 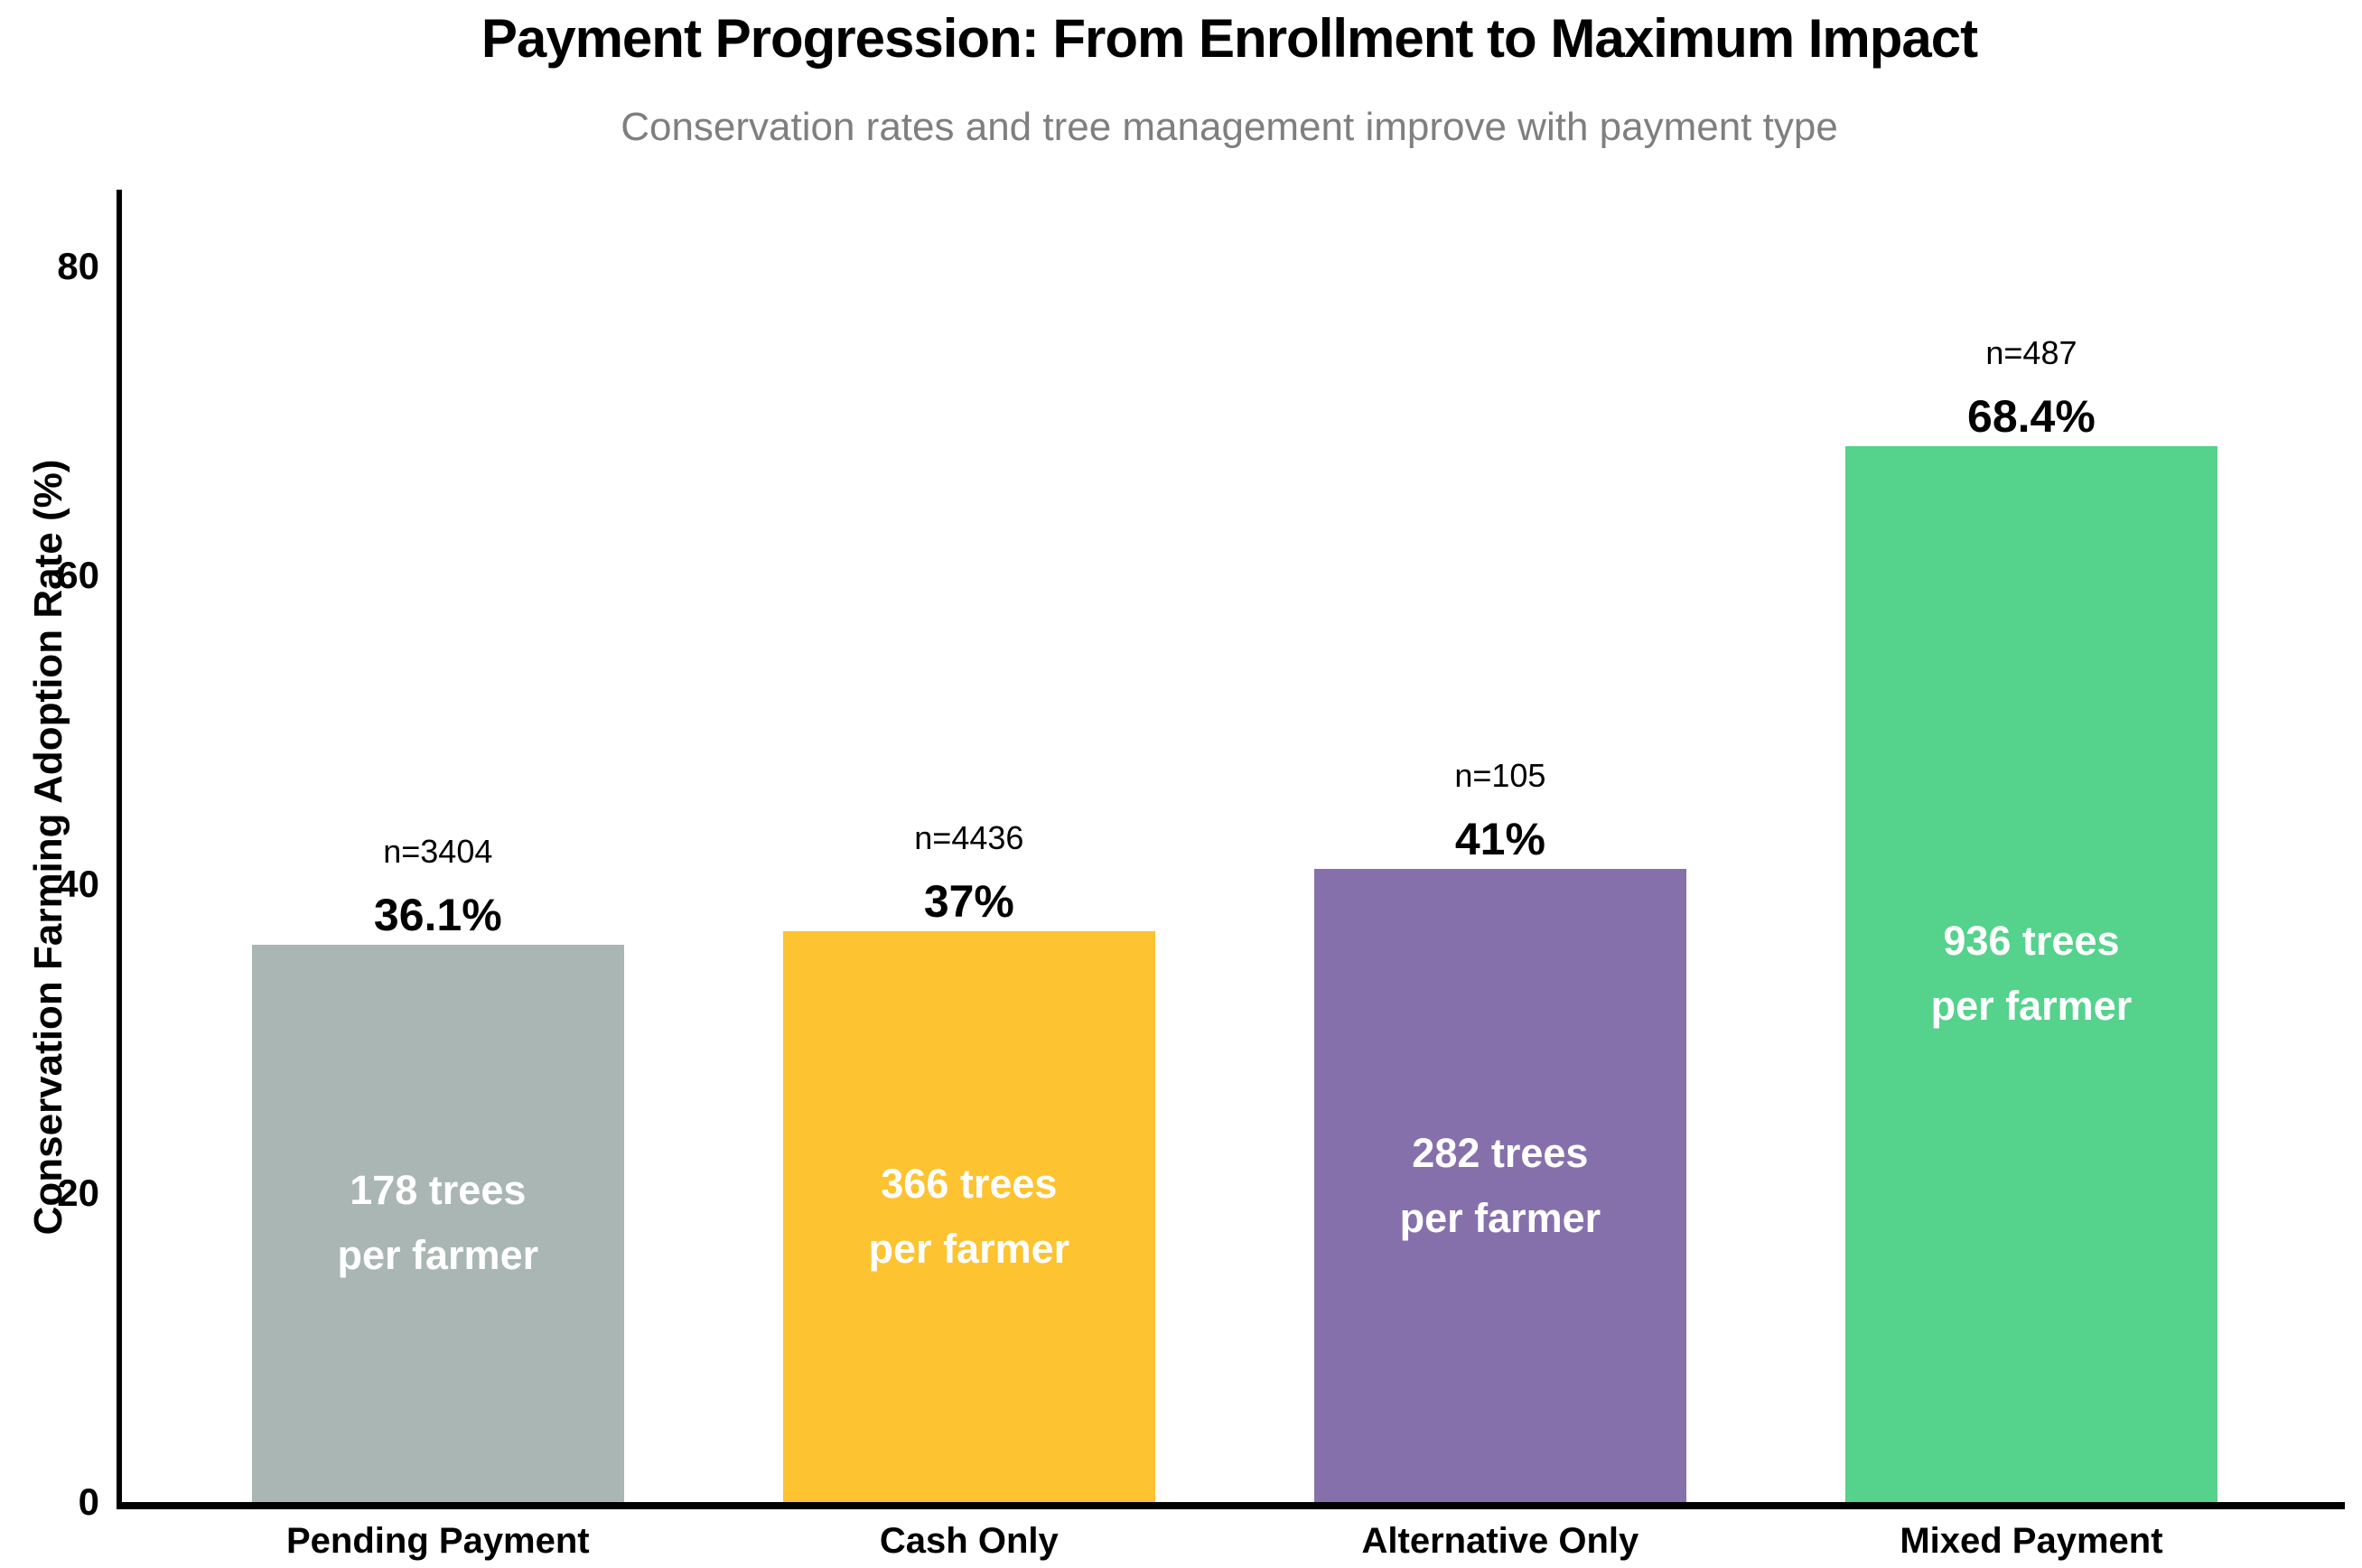 I want to click on bar-n-label: n=3404, so click(x=438, y=851).